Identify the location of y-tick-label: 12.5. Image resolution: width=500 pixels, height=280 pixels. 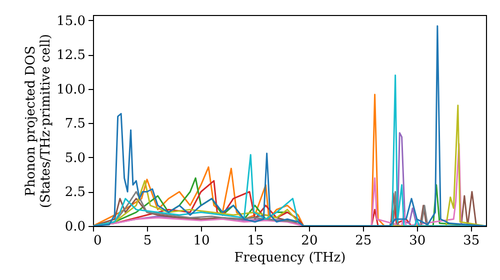
(71, 56).